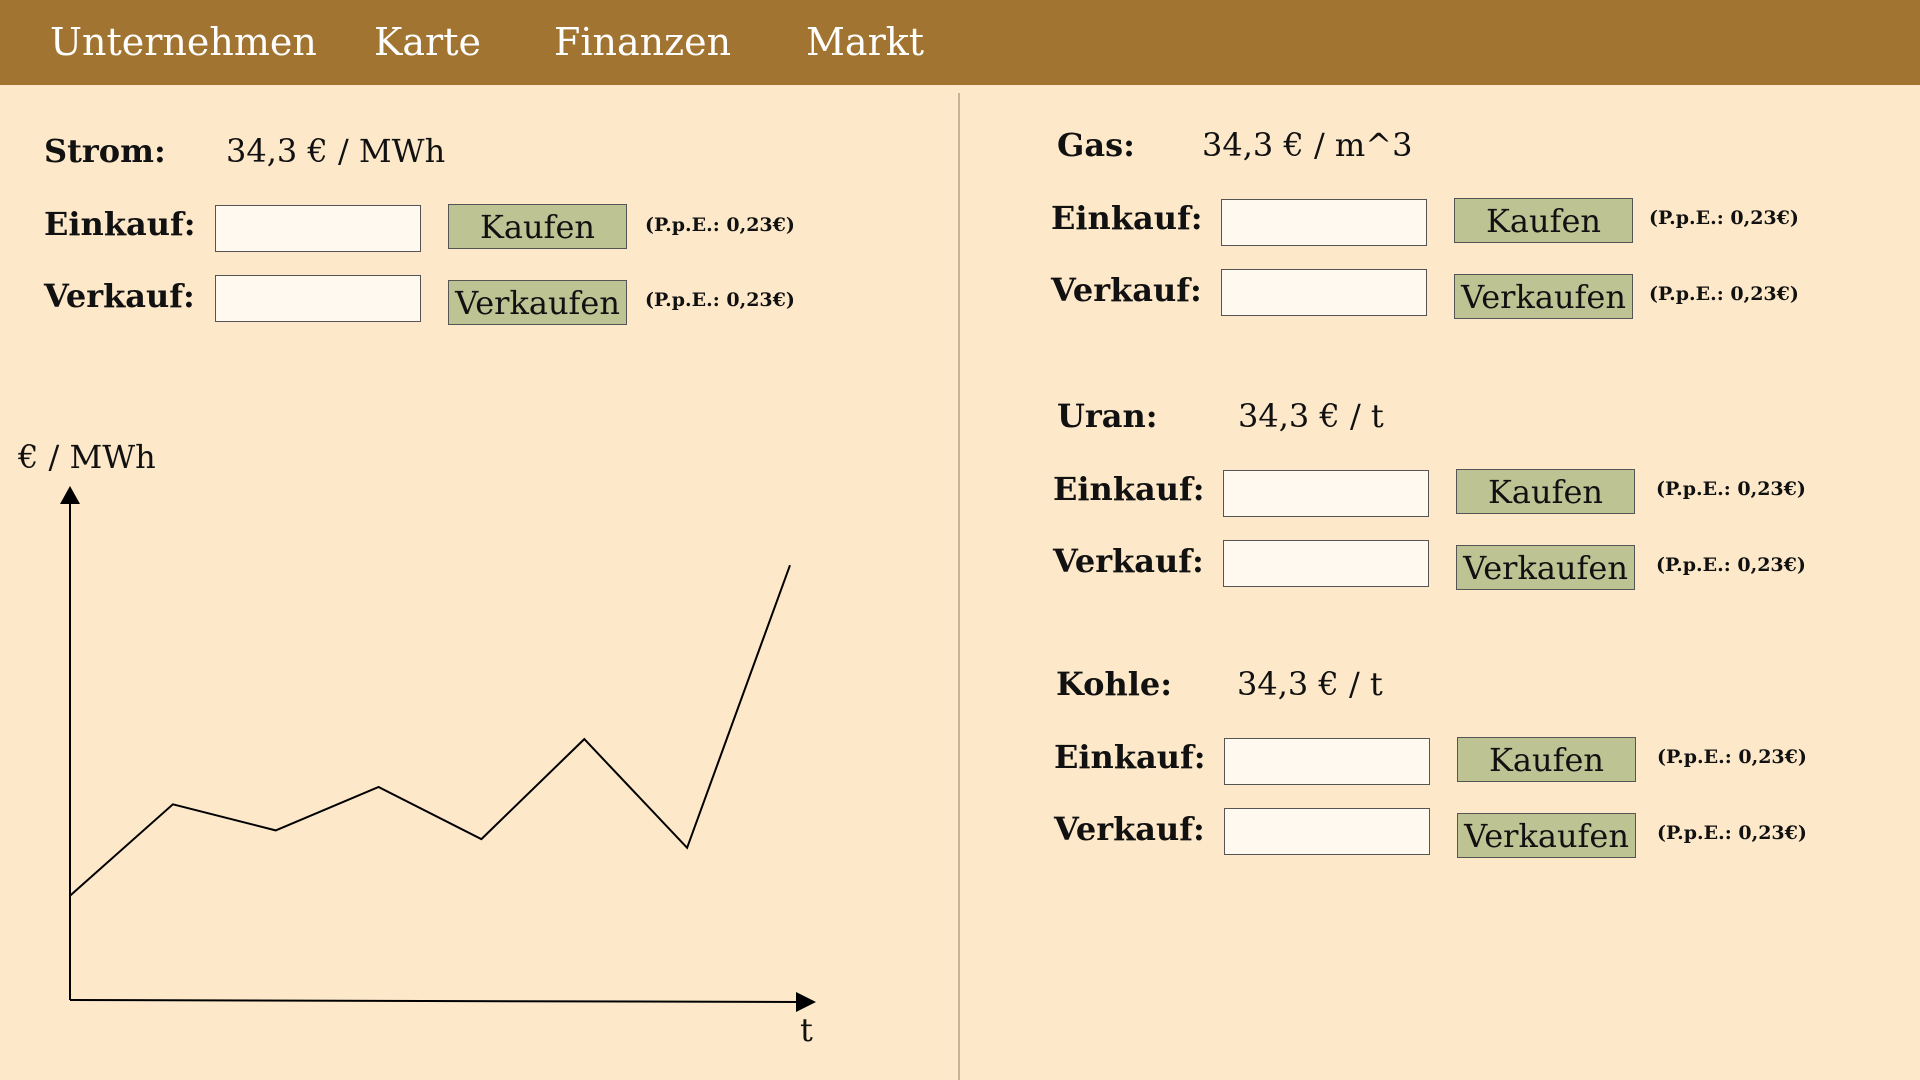 Image resolution: width=1920 pixels, height=1080 pixels. Describe the element at coordinates (643, 42) in the screenshot. I see `nav-item-finanzen: Finanzen` at that location.